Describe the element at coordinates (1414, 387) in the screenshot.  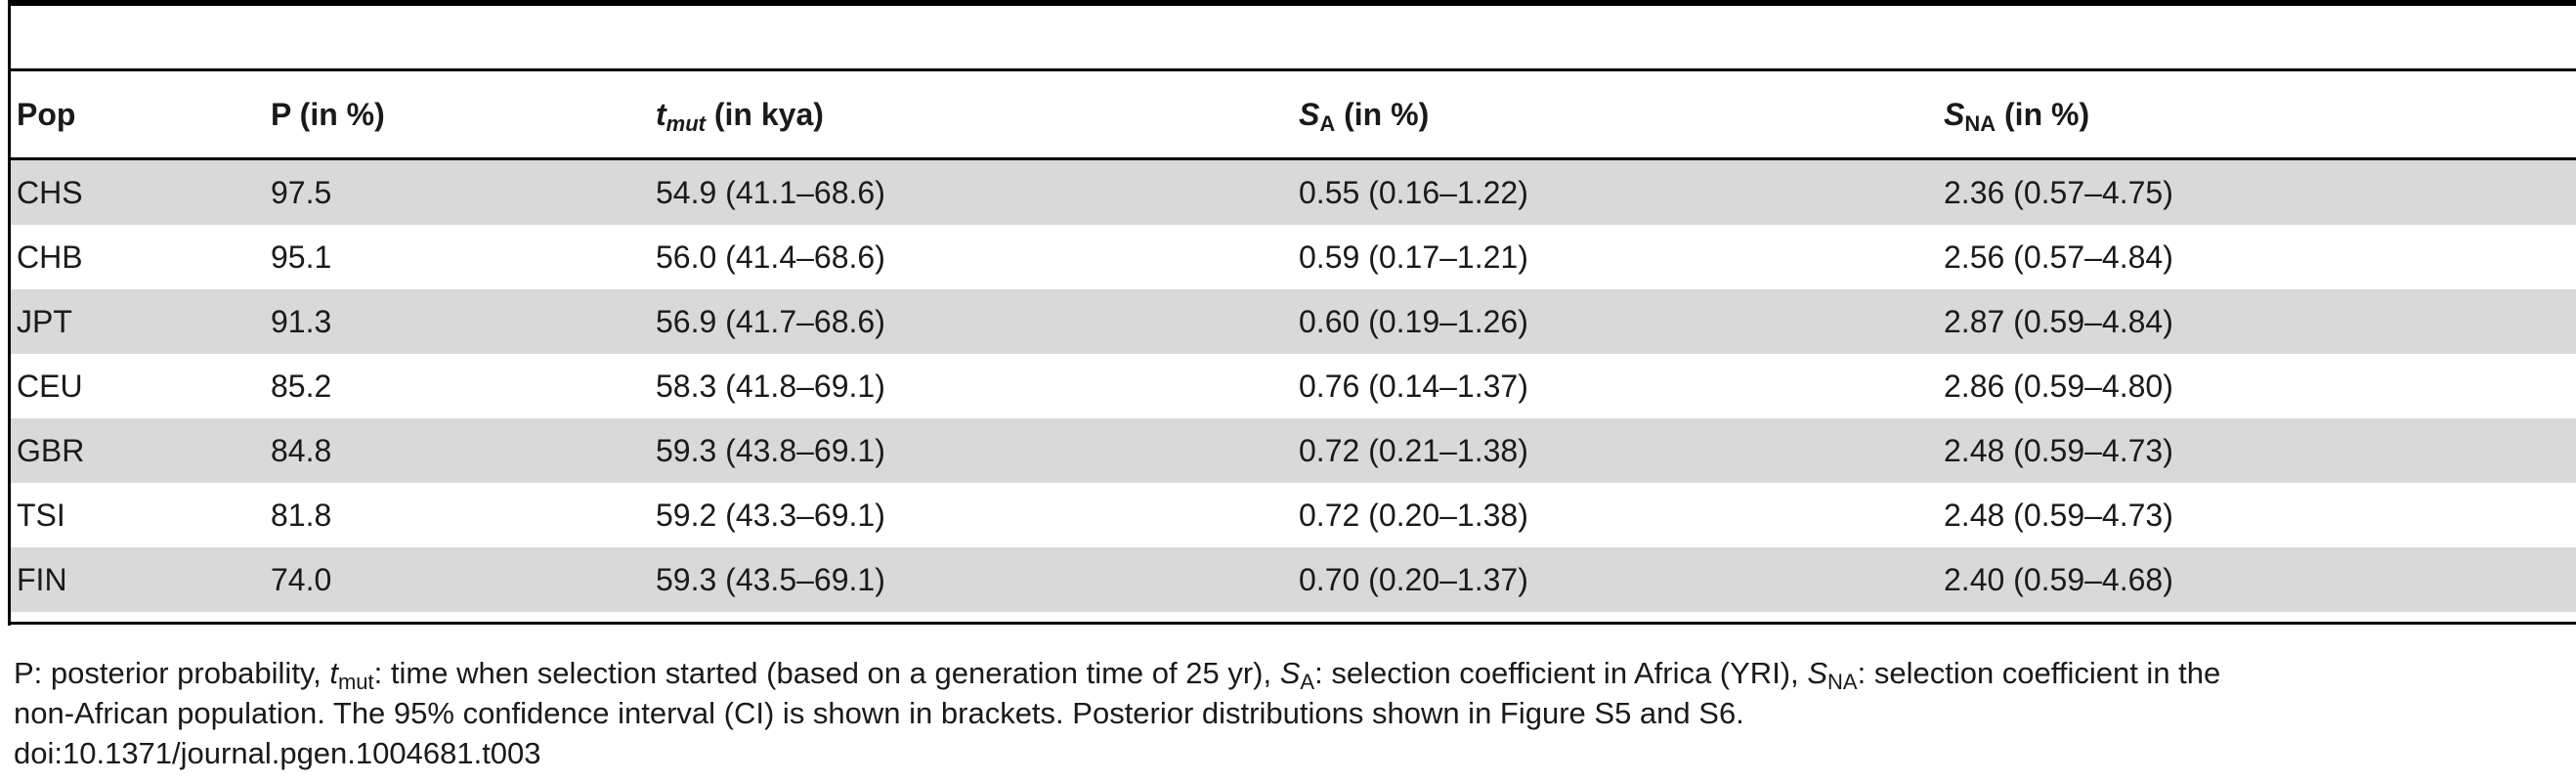
I see `cell-sa: 0.76 (0.14–1.37)` at that location.